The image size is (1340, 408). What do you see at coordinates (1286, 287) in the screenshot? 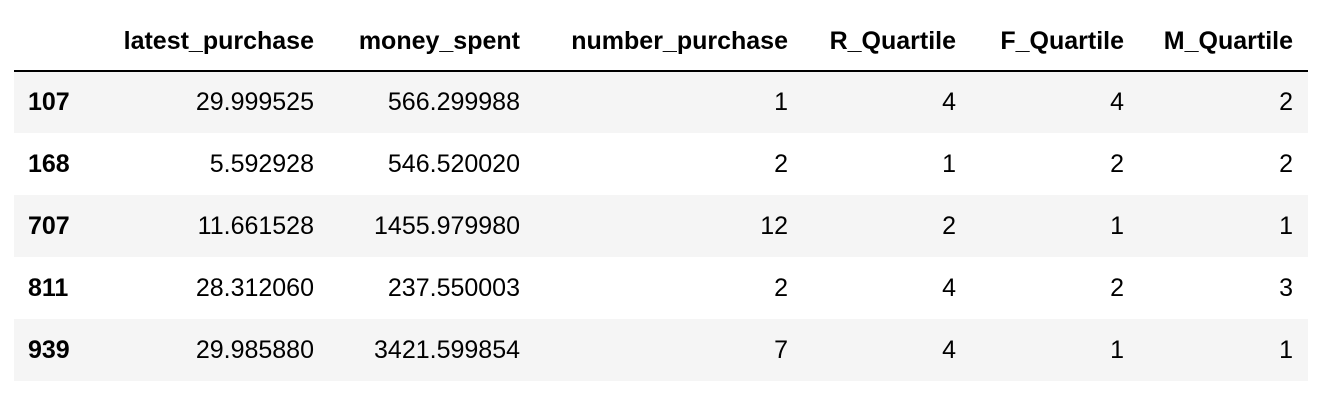
I see `cell-m-quartile: 3` at bounding box center [1286, 287].